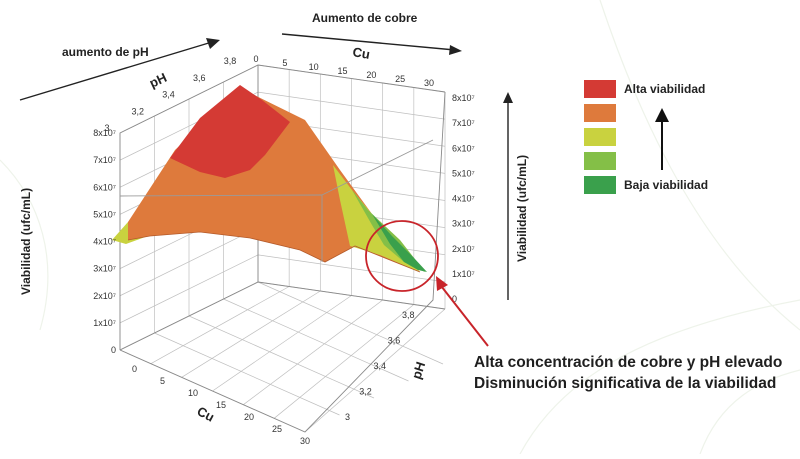 This screenshot has height=459, width=800. What do you see at coordinates (463, 123) in the screenshot?
I see `right-tick-label: 7x10⁷` at bounding box center [463, 123].